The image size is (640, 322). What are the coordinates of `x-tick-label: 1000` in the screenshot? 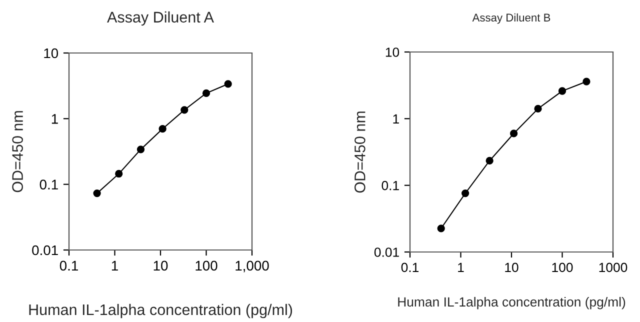 It's located at (613, 267).